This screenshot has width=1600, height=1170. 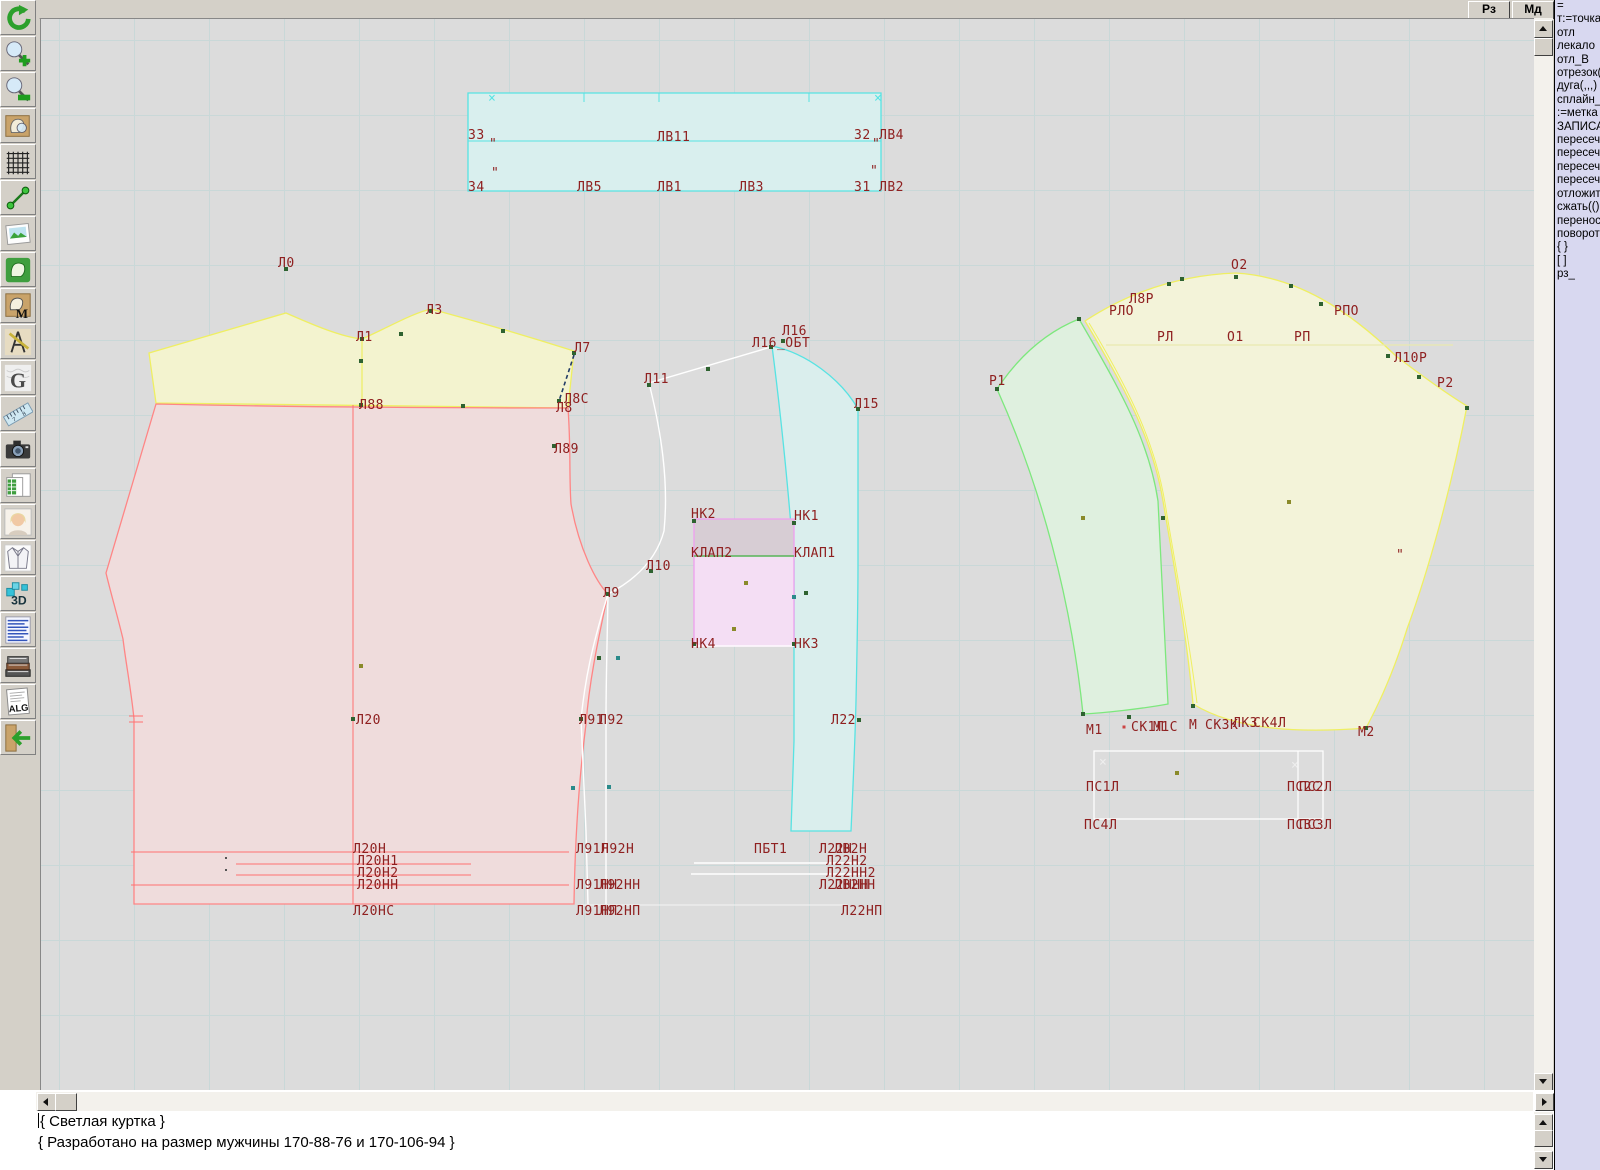 I want to click on toolbar-button-zoom-out, so click(x=18, y=89).